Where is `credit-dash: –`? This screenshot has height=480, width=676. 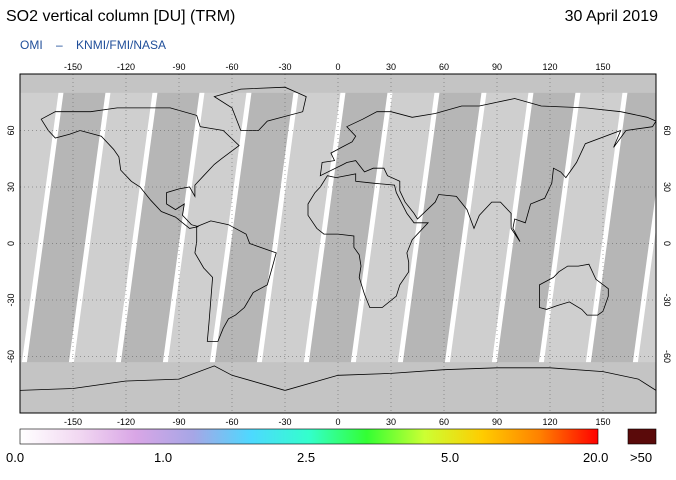 credit-dash: – is located at coordinates (59, 45).